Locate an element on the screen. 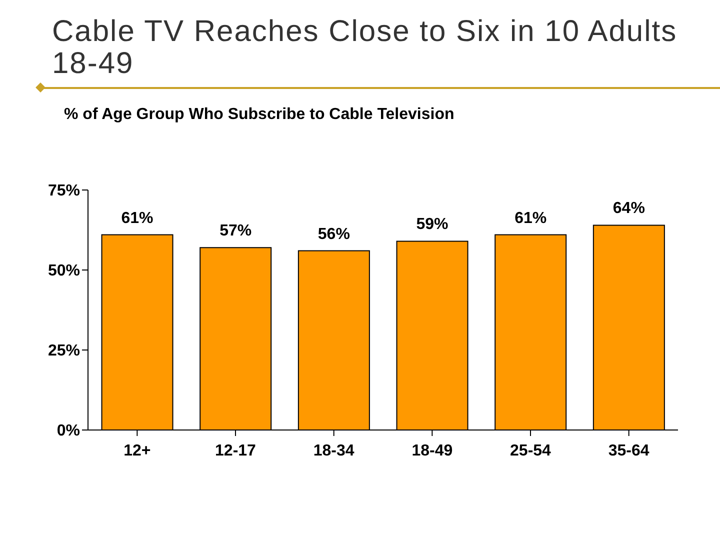 This screenshot has height=546, width=720. data-label: 56% is located at coordinates (334, 234).